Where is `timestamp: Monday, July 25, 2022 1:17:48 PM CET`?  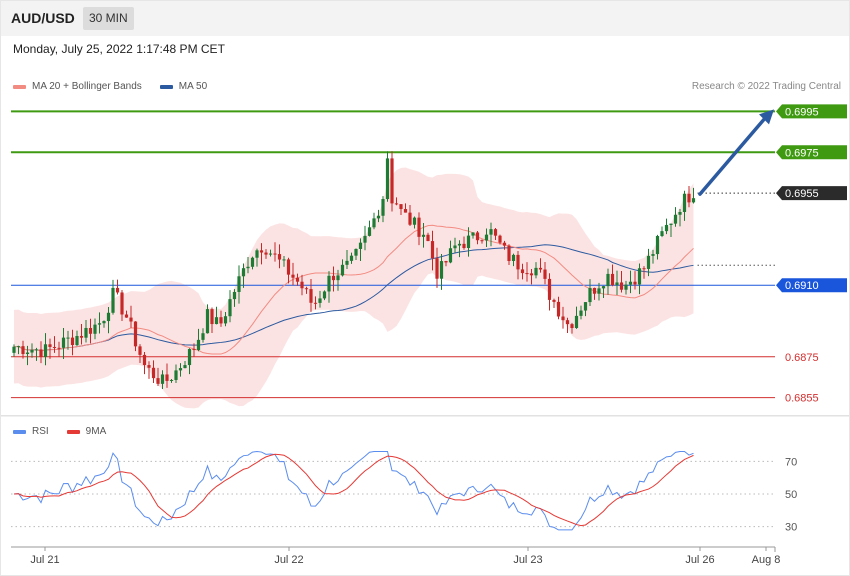 timestamp: Monday, July 25, 2022 1:17:48 PM CET is located at coordinates (119, 49).